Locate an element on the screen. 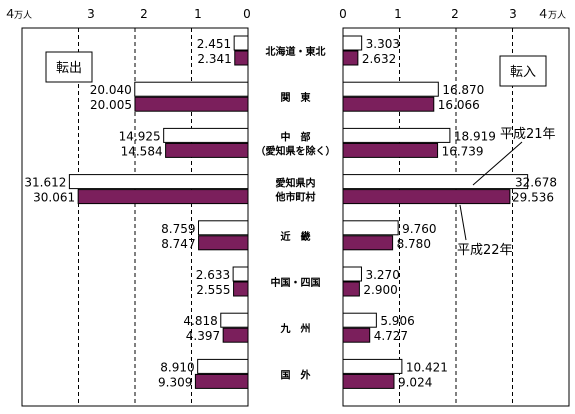  left-tick-4: ４ is located at coordinates (10, 14).